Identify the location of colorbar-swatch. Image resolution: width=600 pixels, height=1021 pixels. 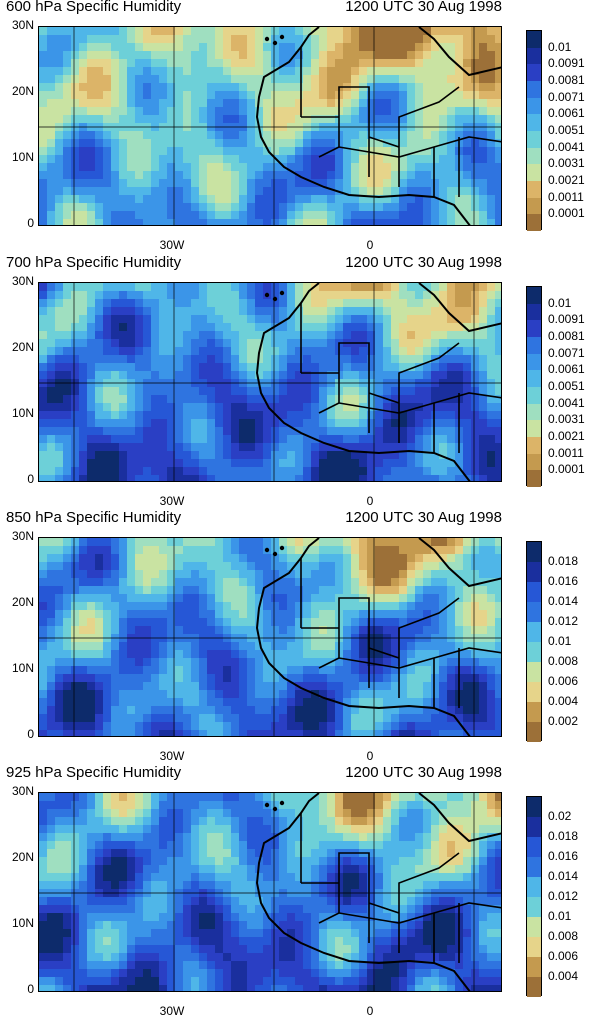
(534, 345).